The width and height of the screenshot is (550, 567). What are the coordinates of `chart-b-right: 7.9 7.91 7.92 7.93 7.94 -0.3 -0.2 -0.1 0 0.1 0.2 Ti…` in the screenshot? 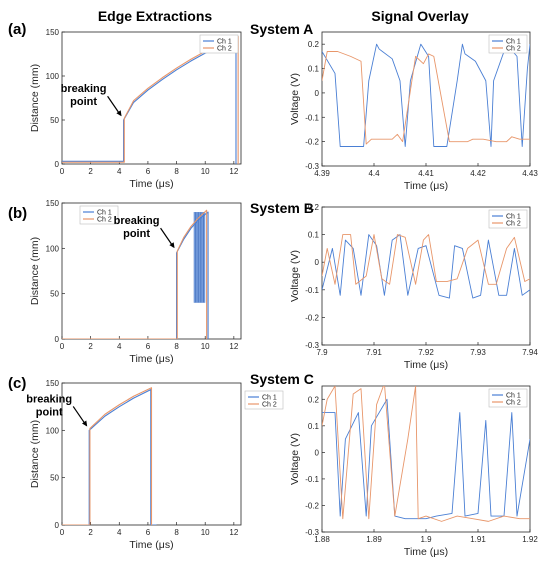 It's located at (413, 287).